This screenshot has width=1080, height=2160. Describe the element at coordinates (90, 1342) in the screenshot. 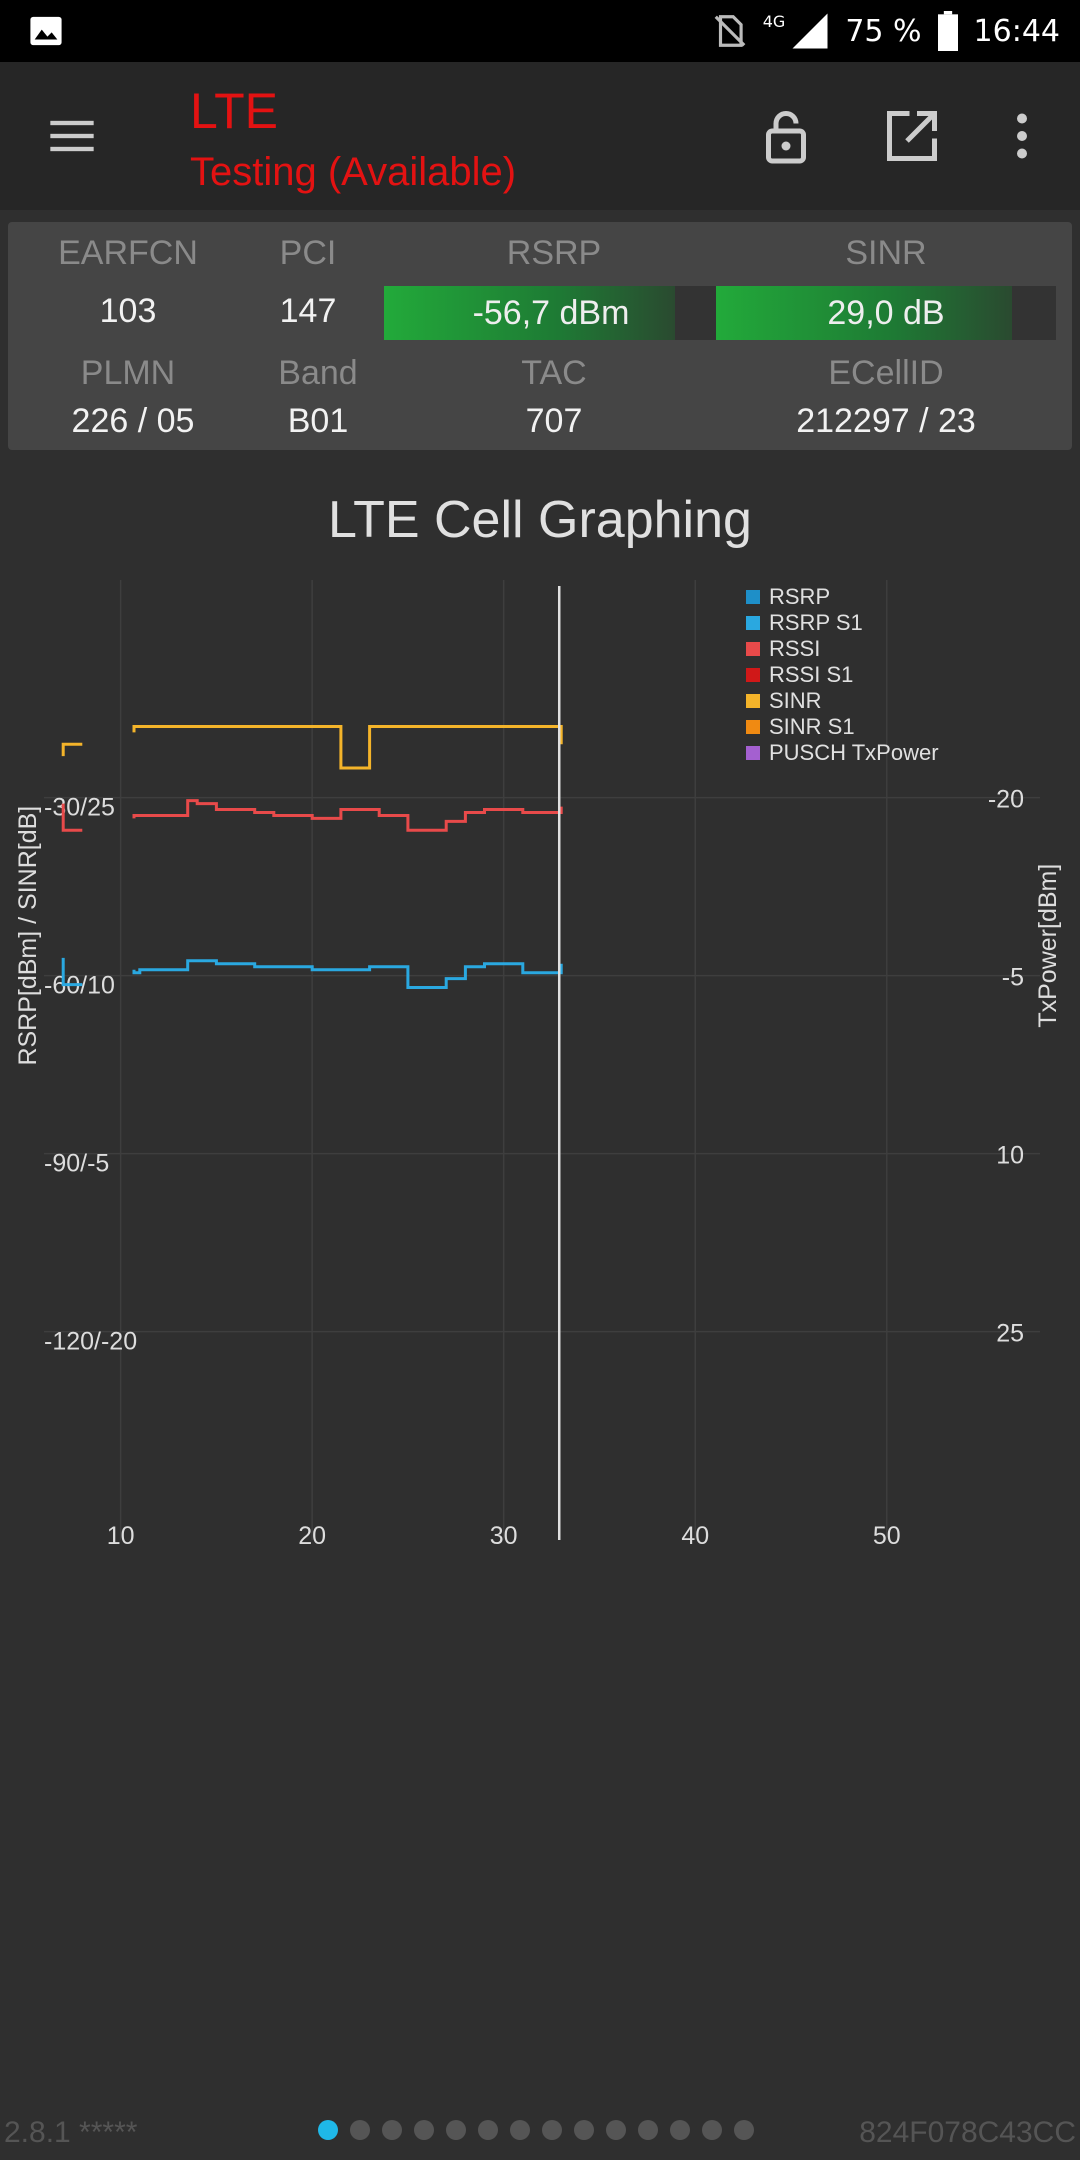

I see `y-left-tick-label: -120/-20` at that location.